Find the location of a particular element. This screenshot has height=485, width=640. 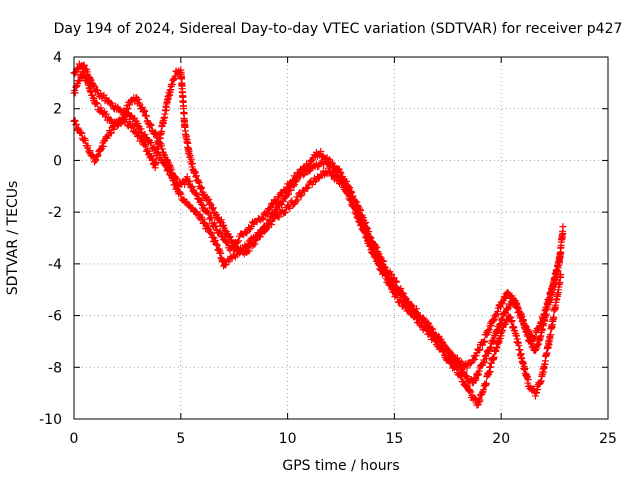

y-axis-label: SDTVAR / TECUs is located at coordinates (13, 238).